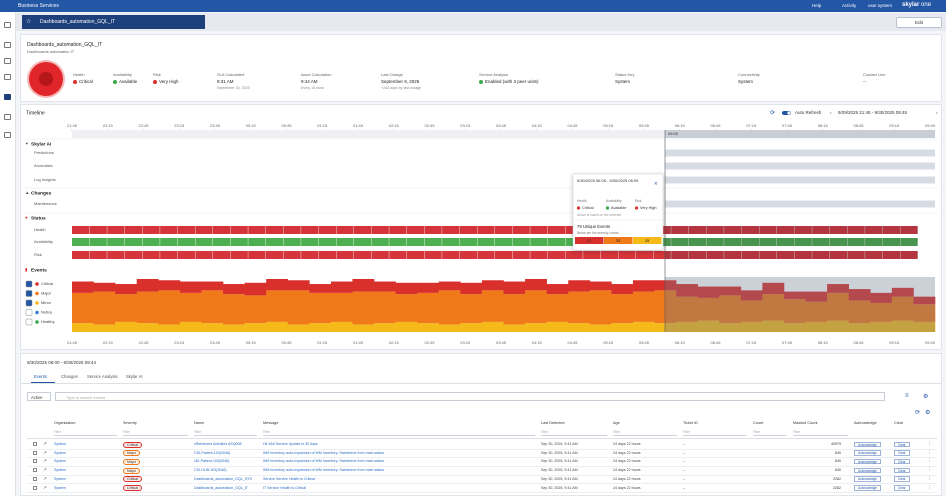  Describe the element at coordinates (39, 396) in the screenshot. I see `filter-dropdown: Active` at that location.